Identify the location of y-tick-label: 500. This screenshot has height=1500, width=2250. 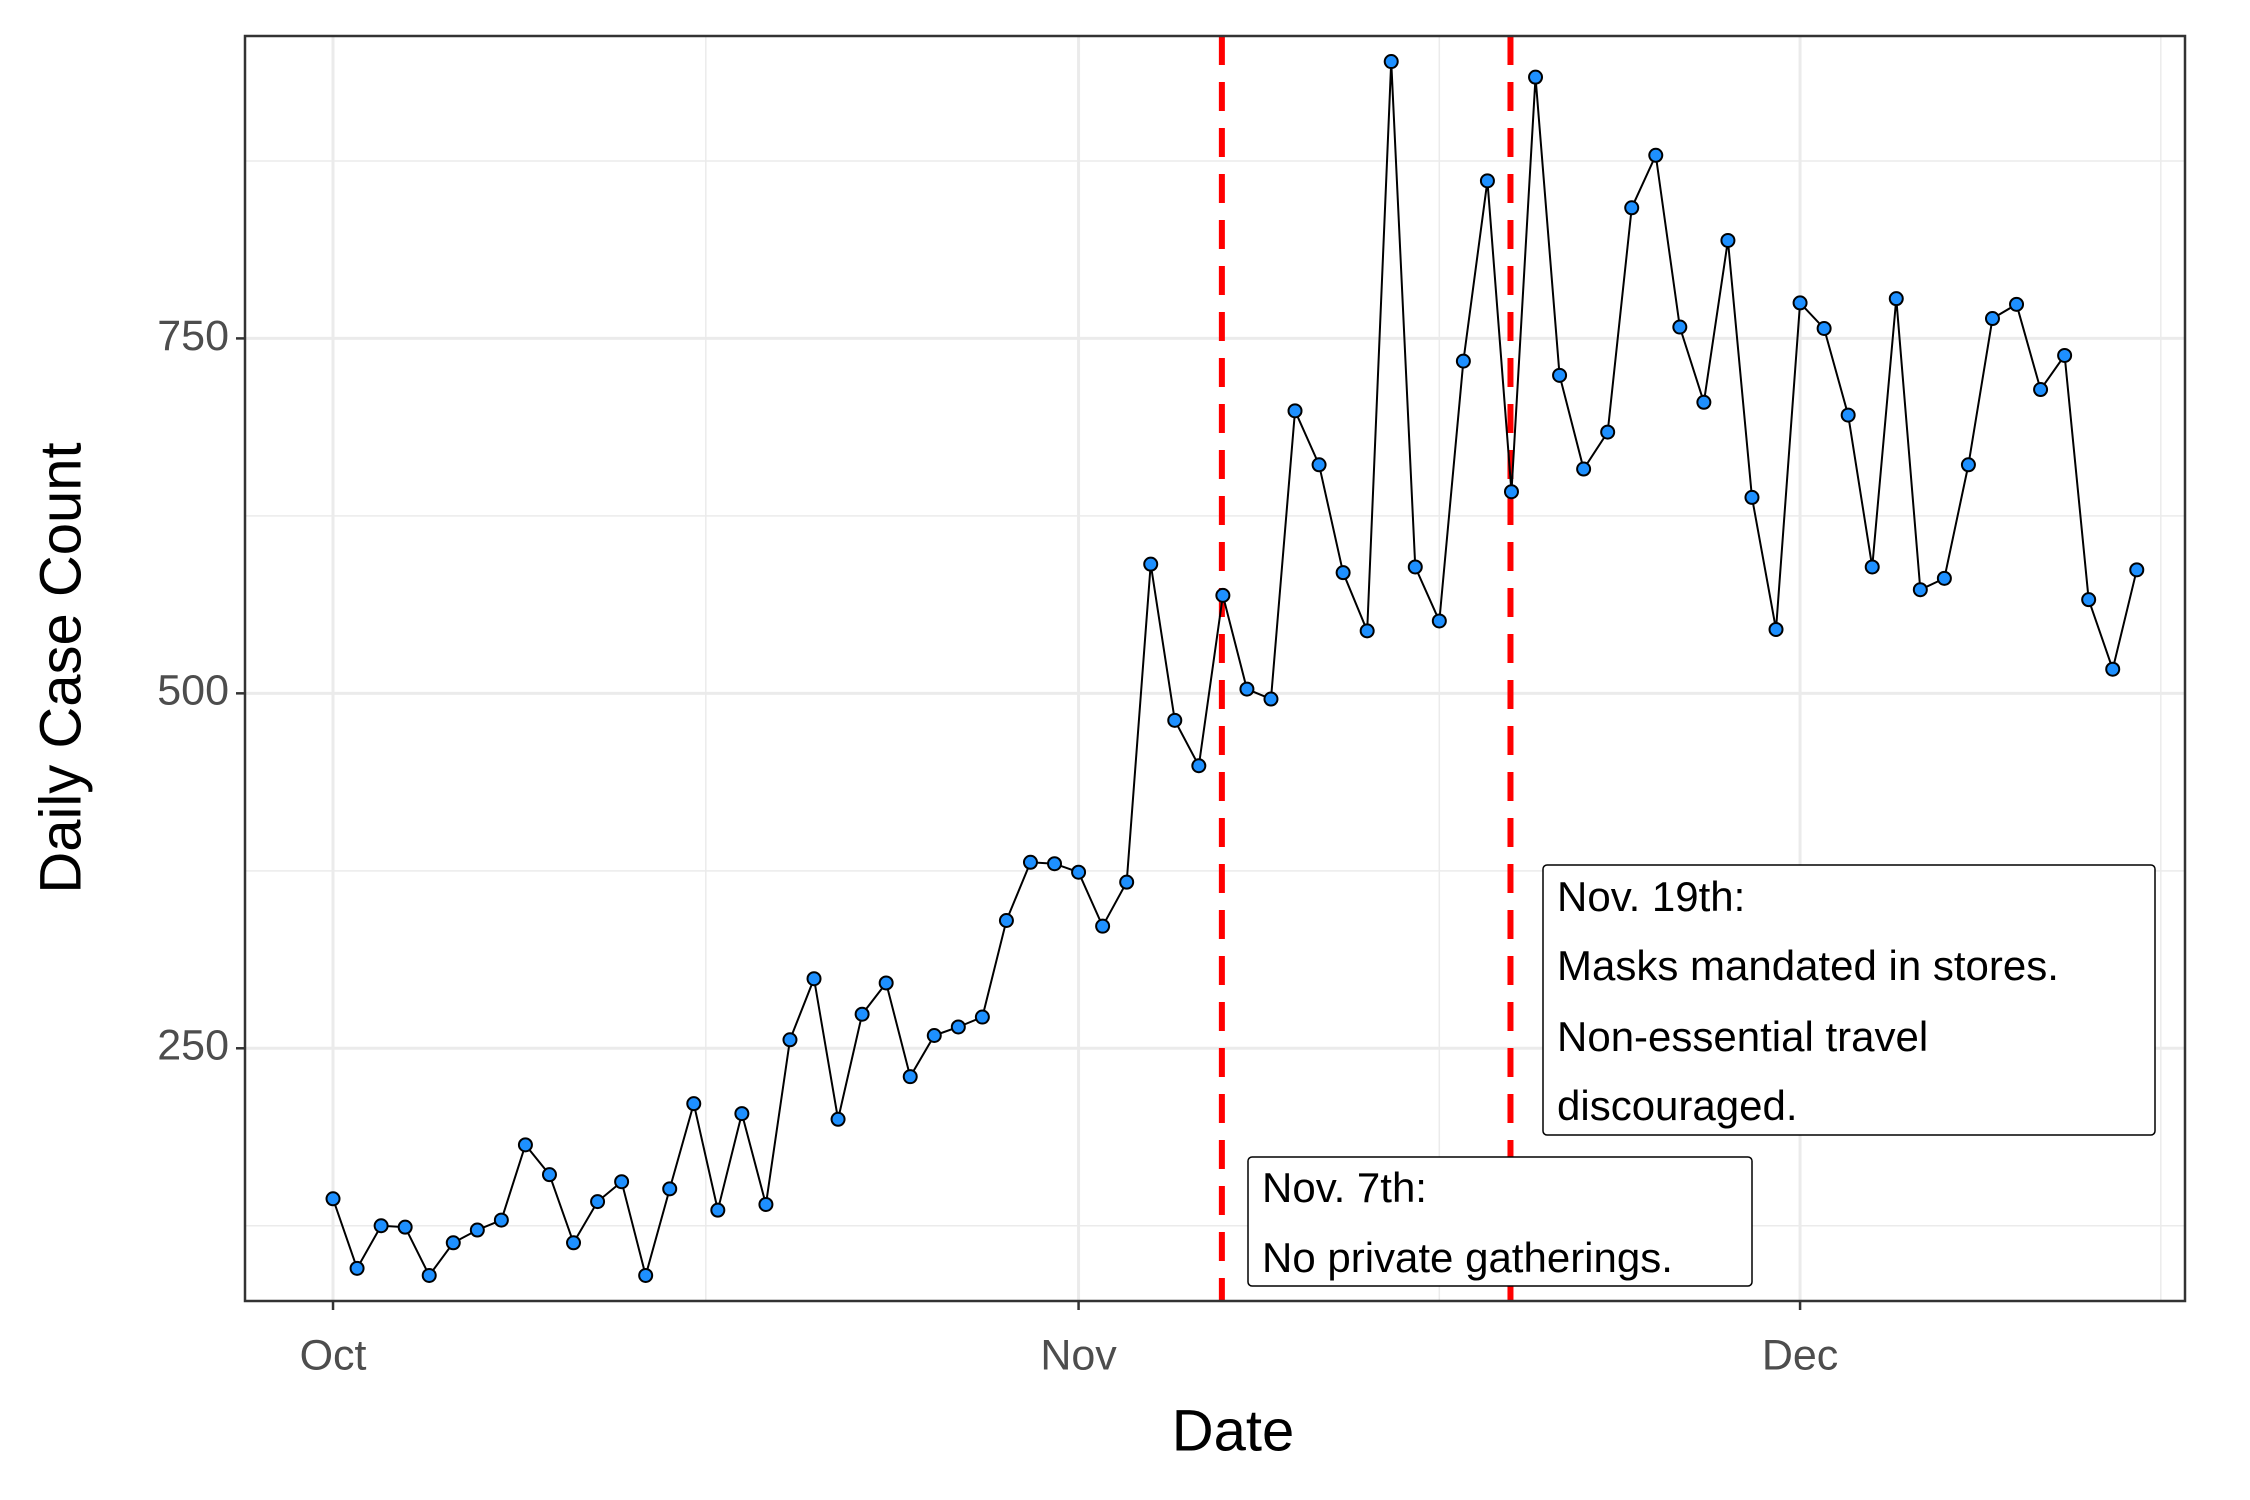
(193, 691).